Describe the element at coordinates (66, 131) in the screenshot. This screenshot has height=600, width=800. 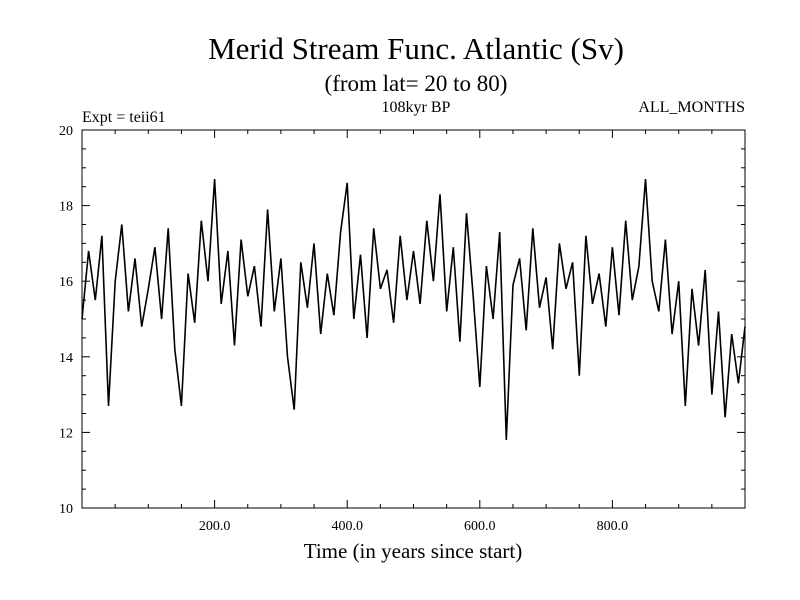
I see `y-tick-label: 20` at that location.